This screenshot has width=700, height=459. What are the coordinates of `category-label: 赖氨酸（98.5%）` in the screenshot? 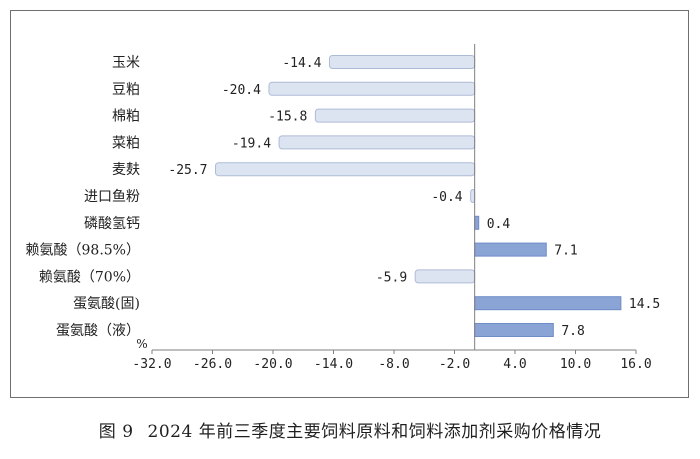 It's located at (83, 251).